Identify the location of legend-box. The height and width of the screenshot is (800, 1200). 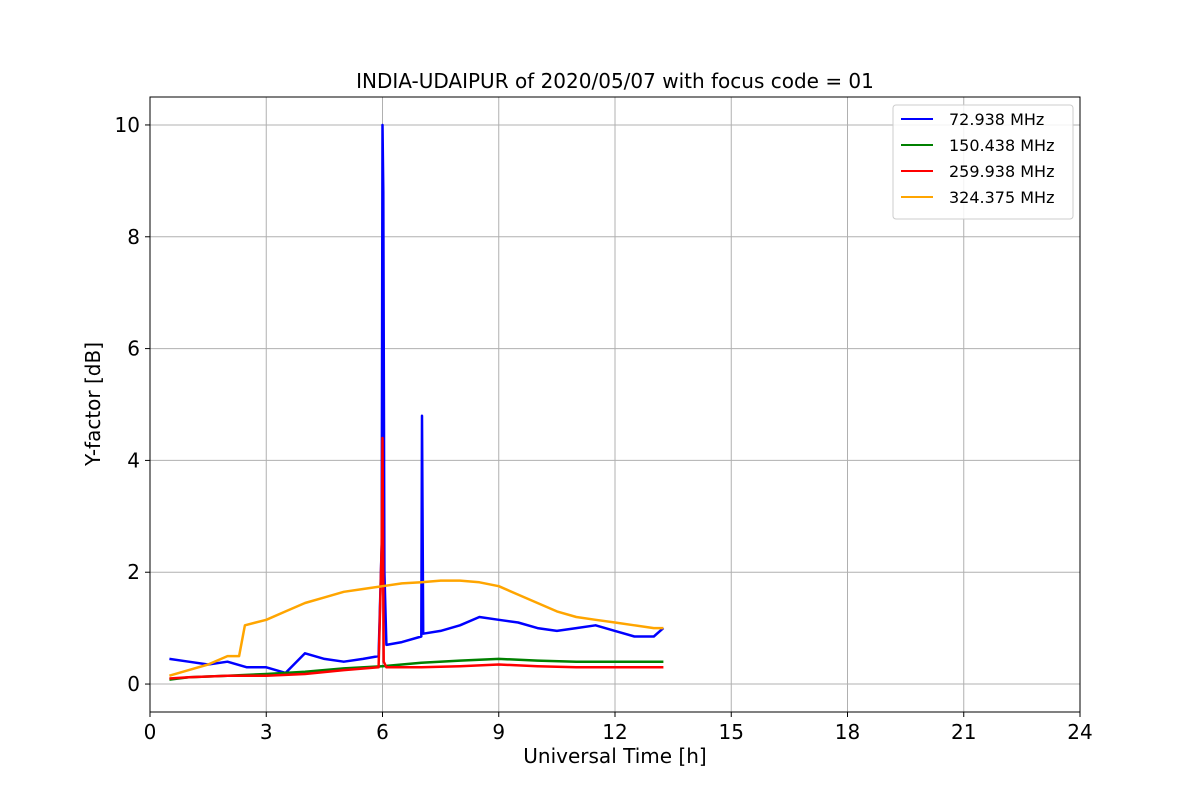
(983, 162).